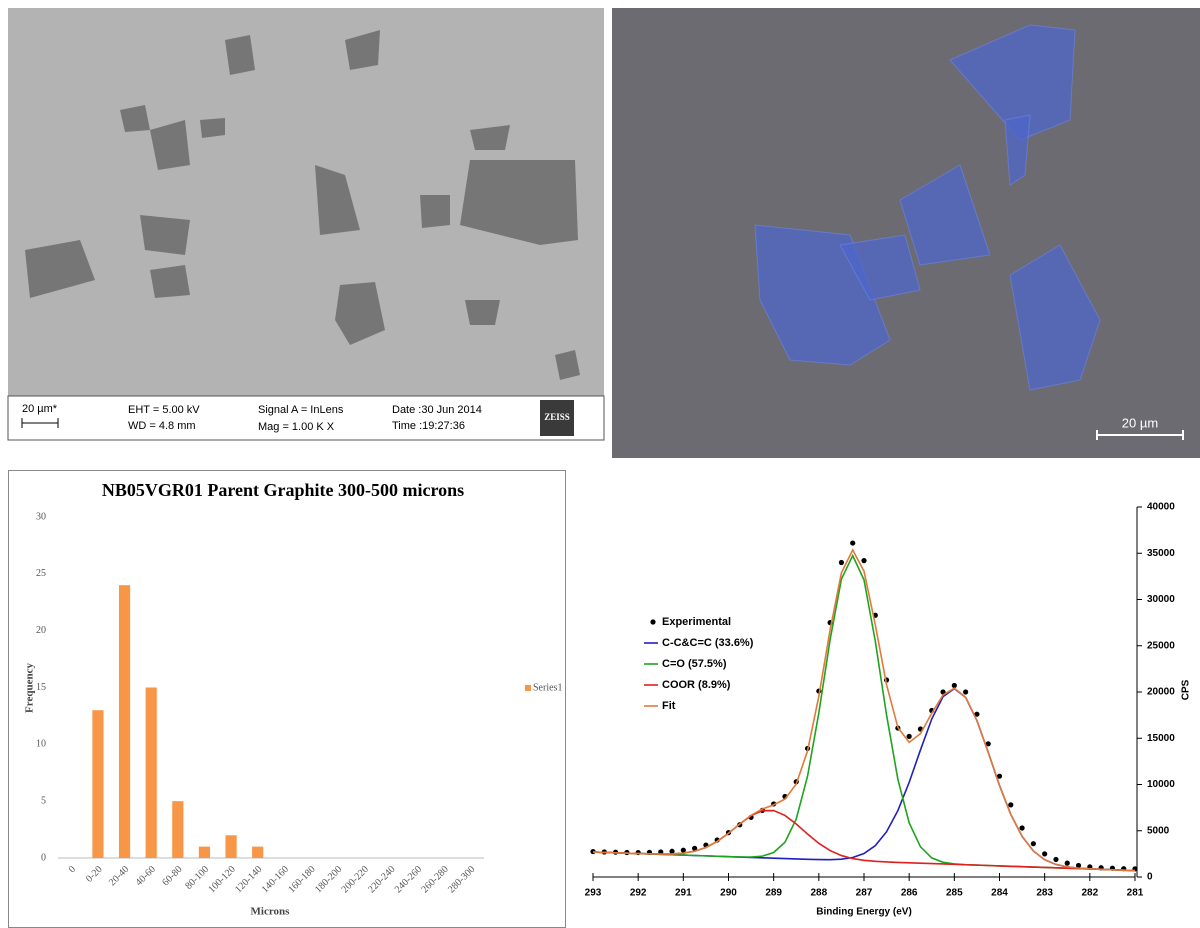 The height and width of the screenshot is (928, 1200). Describe the element at coordinates (653, 622) in the screenshot. I see `legend-marker` at that location.